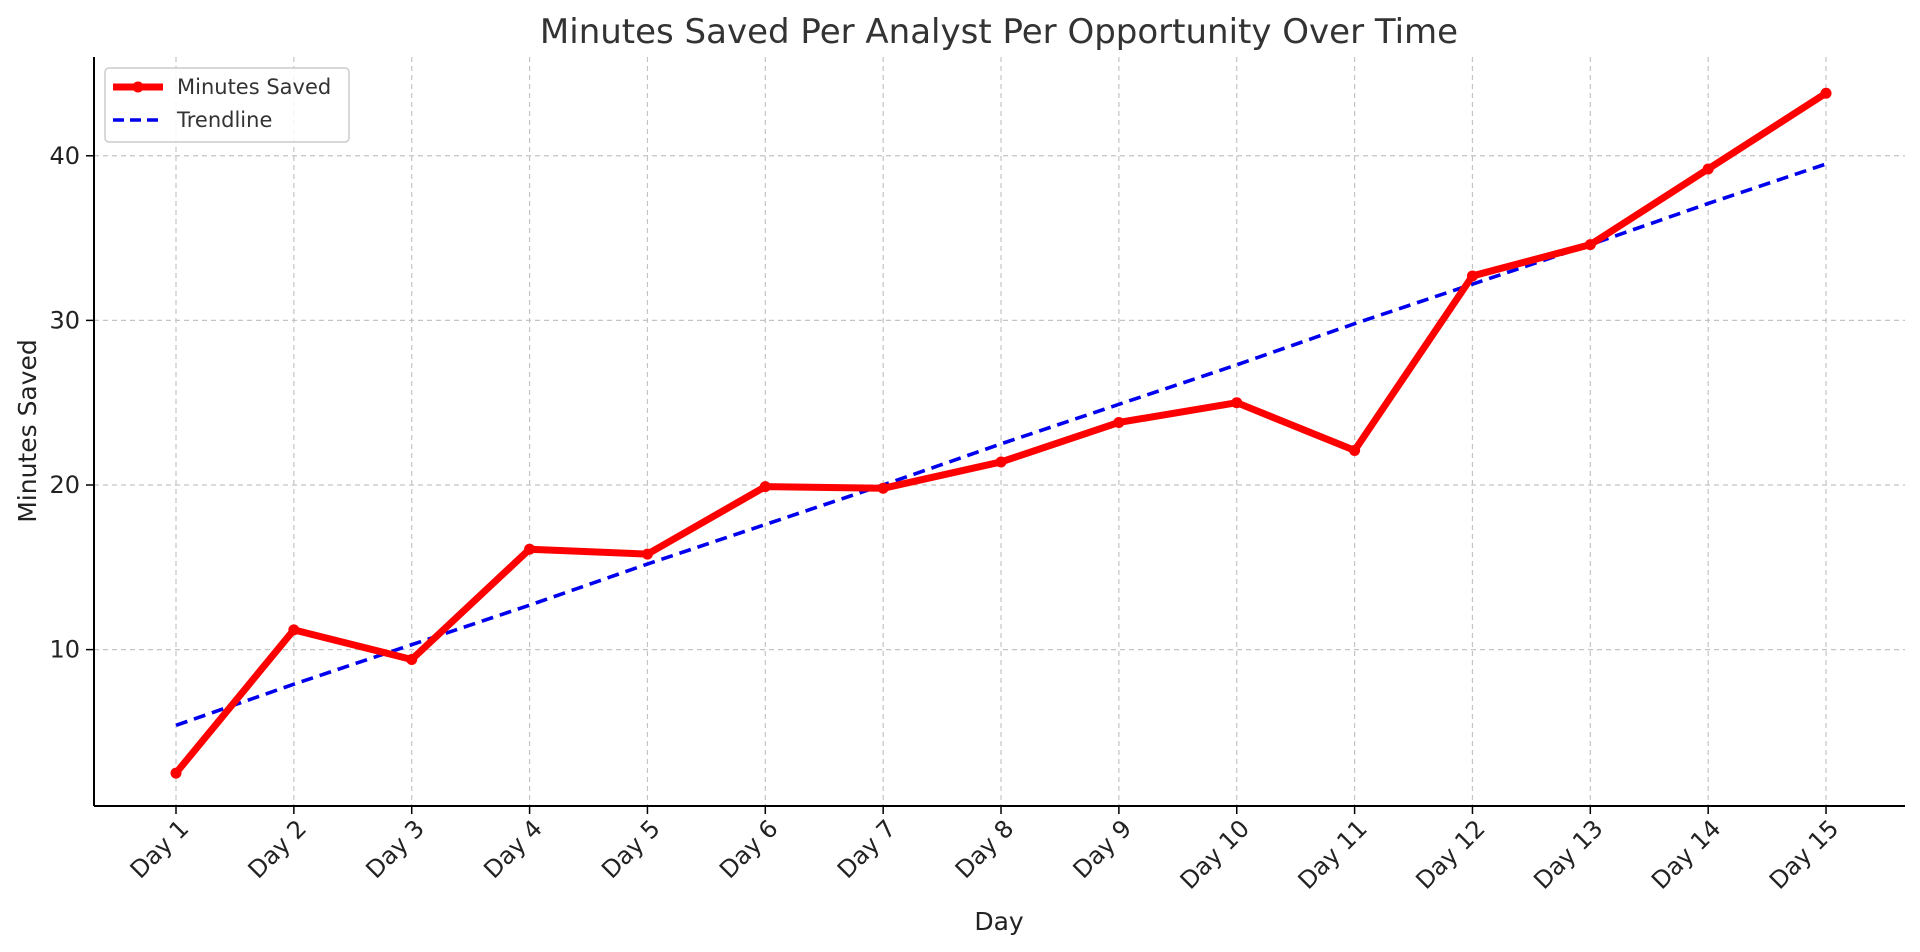  Describe the element at coordinates (64, 485) in the screenshot. I see `y-tick-label: 20` at that location.